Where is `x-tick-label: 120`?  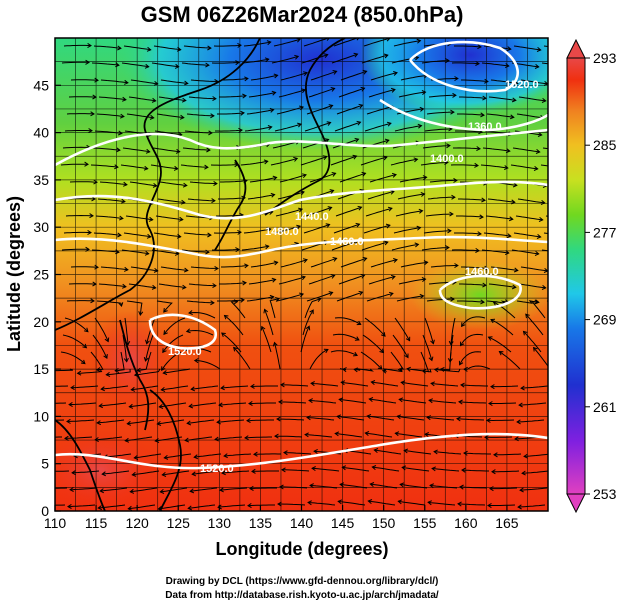 x-tick-label: 120 is located at coordinates (137, 523).